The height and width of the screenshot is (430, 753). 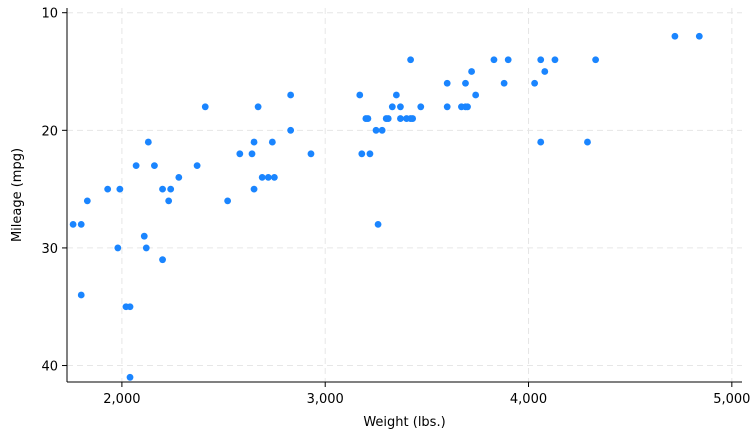 What do you see at coordinates (49, 367) in the screenshot?
I see `y-tick-label: 40` at bounding box center [49, 367].